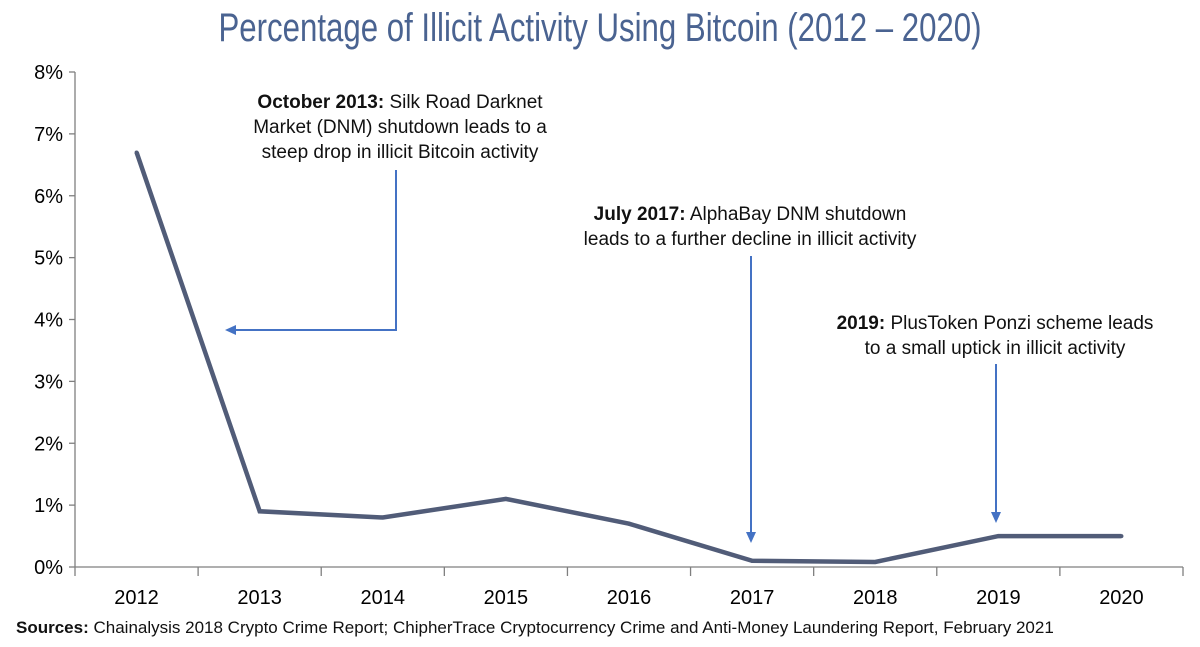 This screenshot has width=1200, height=647. I want to click on annotation-plustoken-bold: 2019:, so click(861, 323).